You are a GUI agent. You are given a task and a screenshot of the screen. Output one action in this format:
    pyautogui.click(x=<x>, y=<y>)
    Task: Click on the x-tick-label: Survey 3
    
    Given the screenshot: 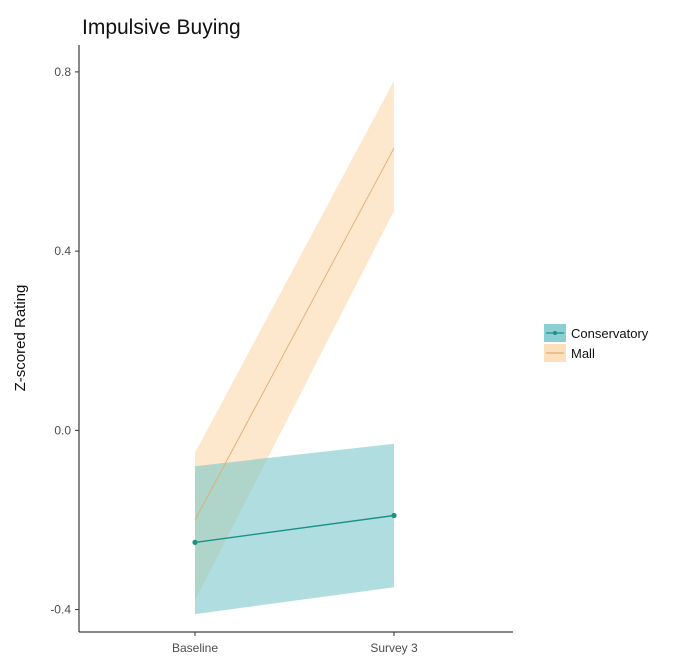 What is the action you would take?
    pyautogui.click(x=394, y=648)
    